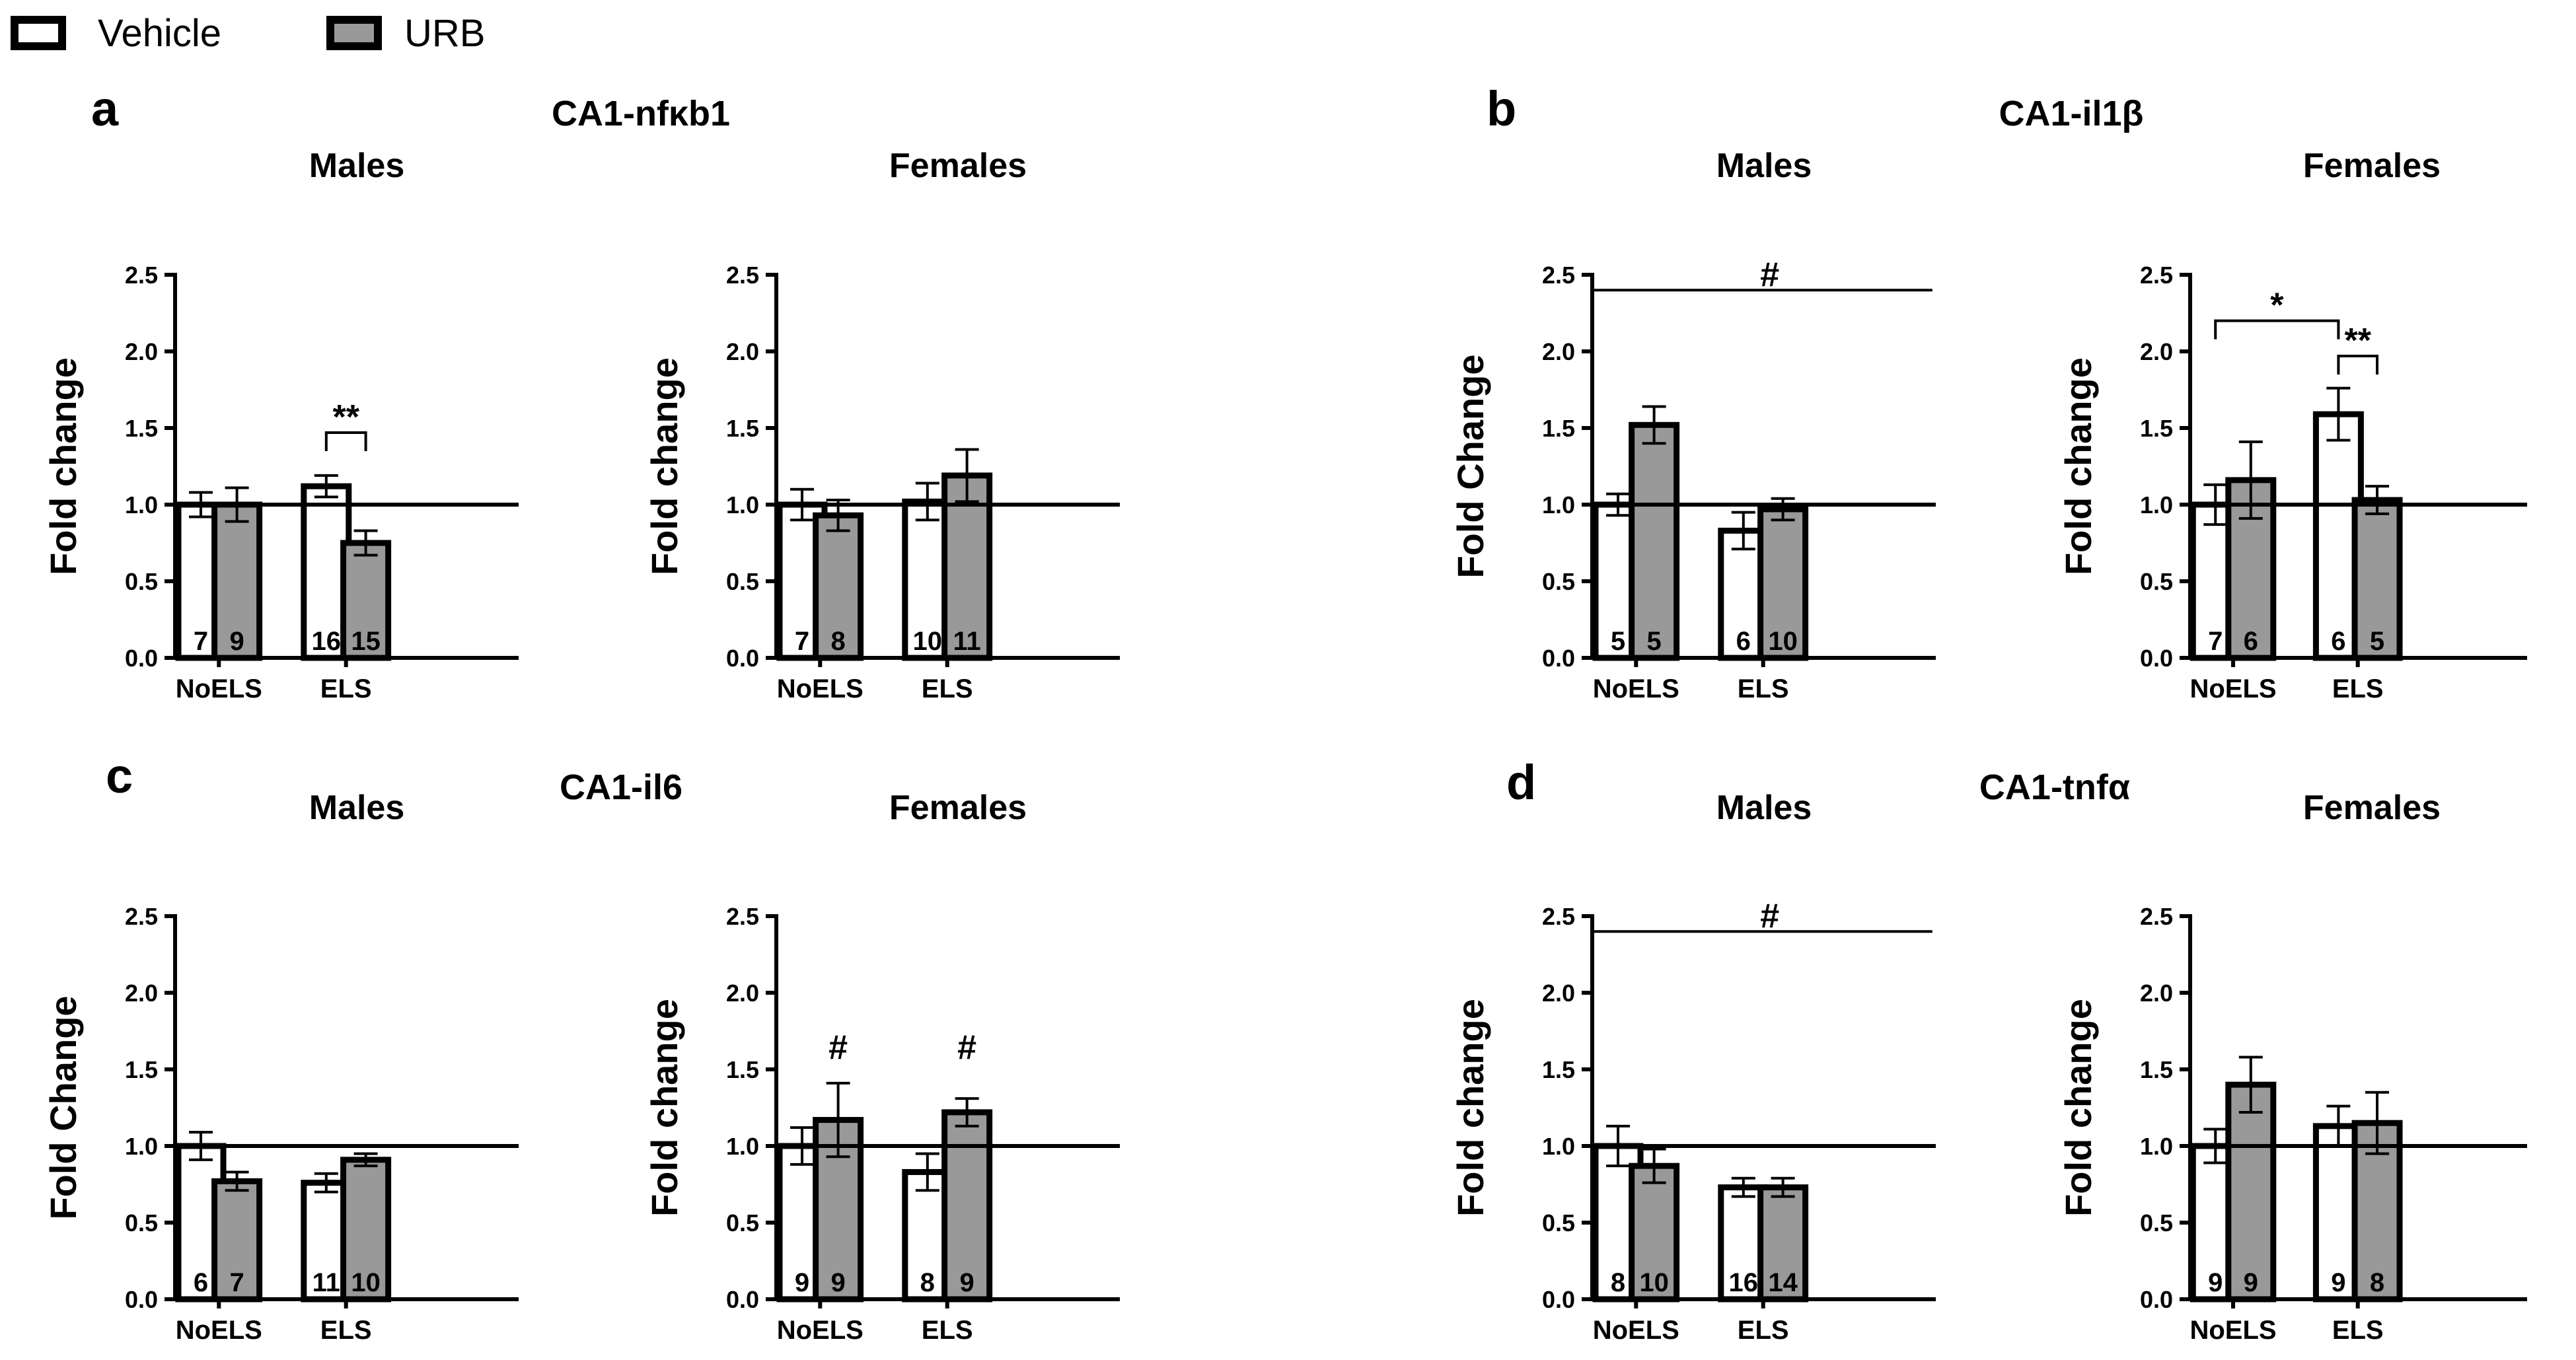 This screenshot has height=1360, width=2576. What do you see at coordinates (1501, 108) in the screenshot?
I see `panel-letter: b` at bounding box center [1501, 108].